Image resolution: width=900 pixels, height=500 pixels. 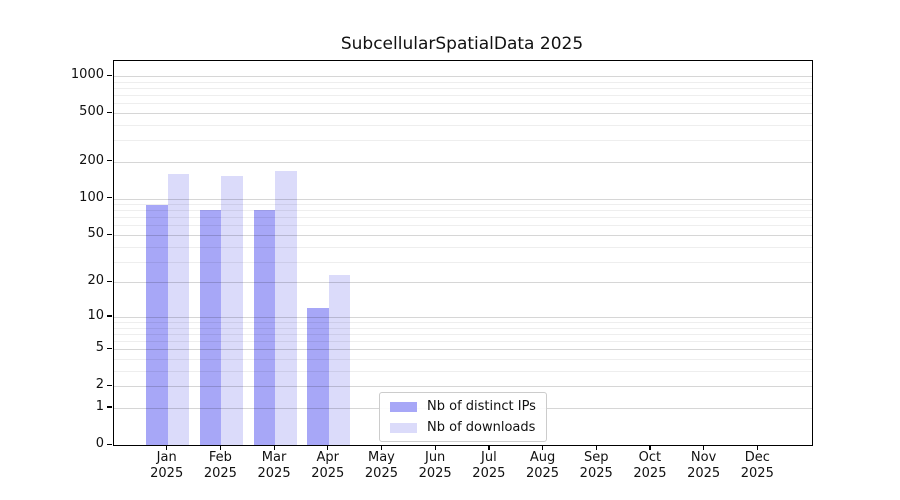 I want to click on legend: Nb of distinct IPs Nb of downloads, so click(x=463, y=417).